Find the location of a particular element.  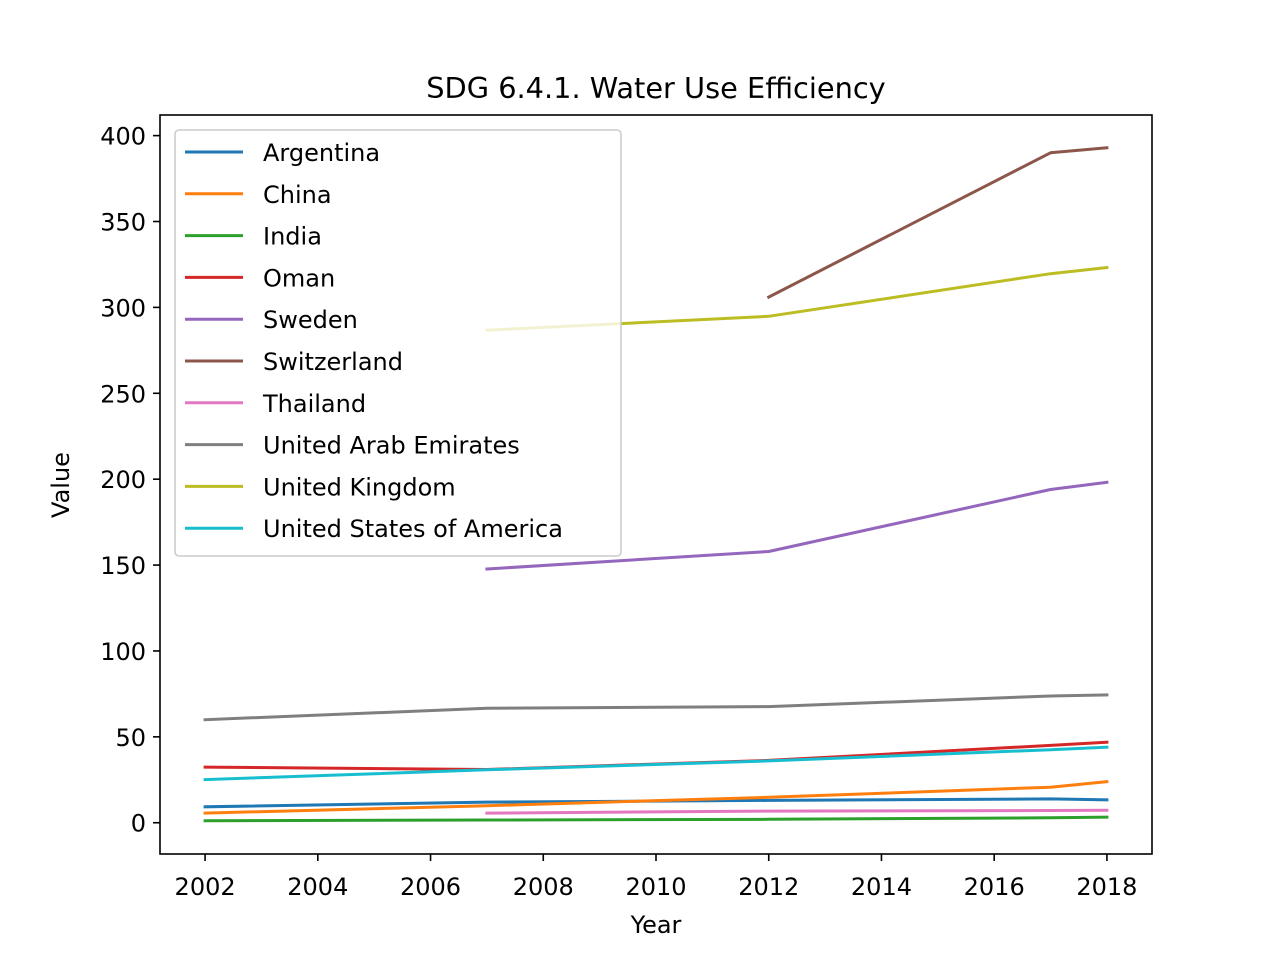

series-line-united-states-of-america is located at coordinates (656, 763).